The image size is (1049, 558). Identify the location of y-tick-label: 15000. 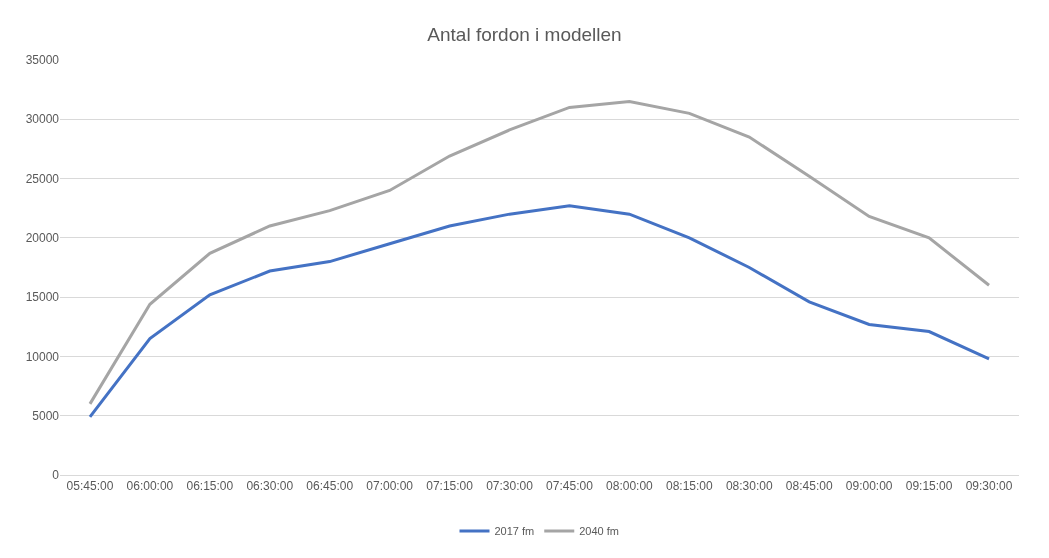
(42, 297).